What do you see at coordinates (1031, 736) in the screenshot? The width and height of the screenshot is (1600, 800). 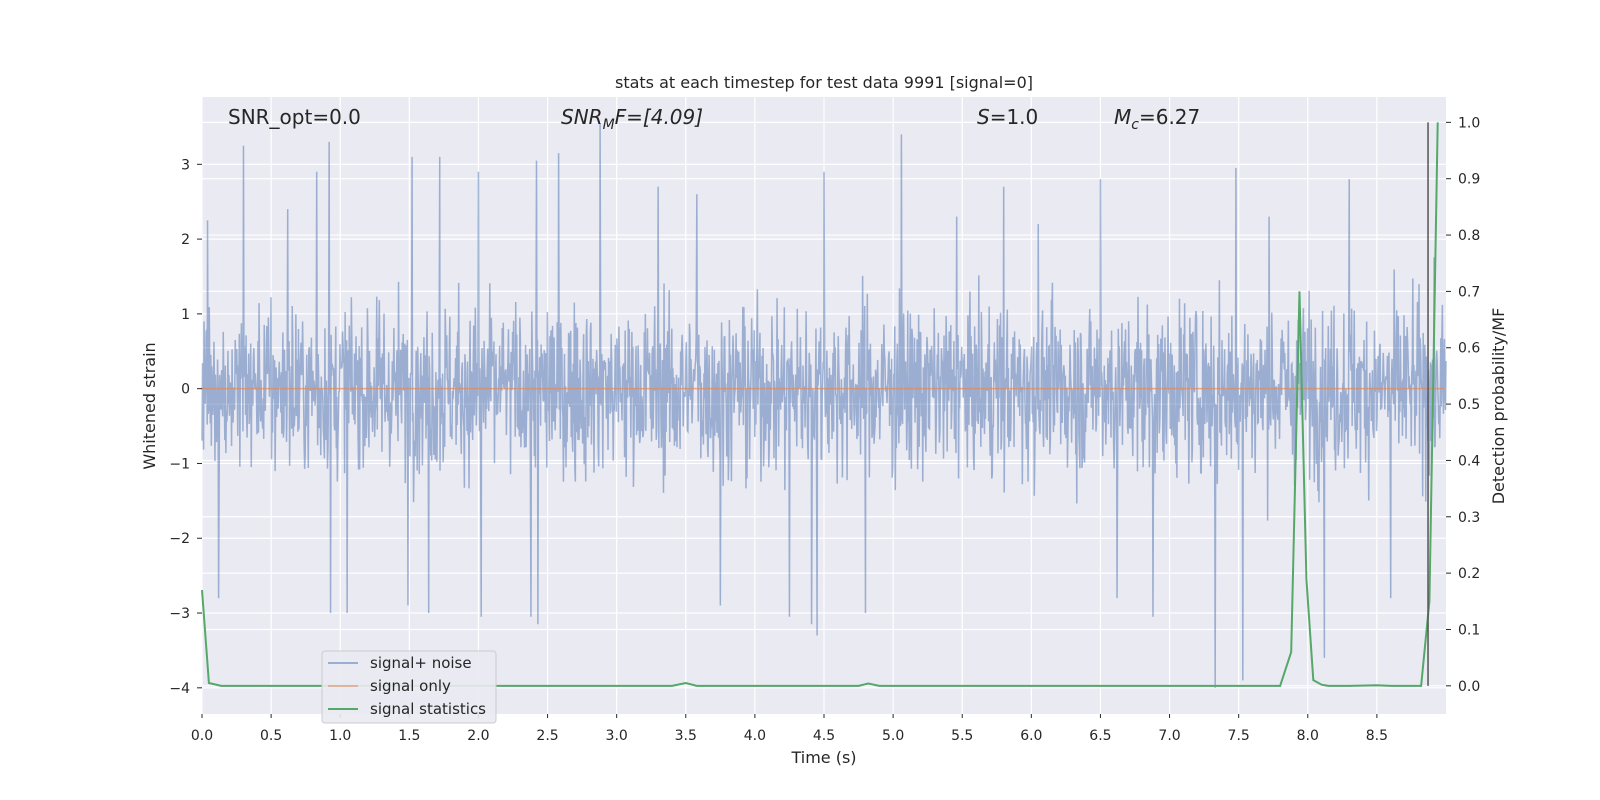 I see `x-tick-label: 6.0` at bounding box center [1031, 736].